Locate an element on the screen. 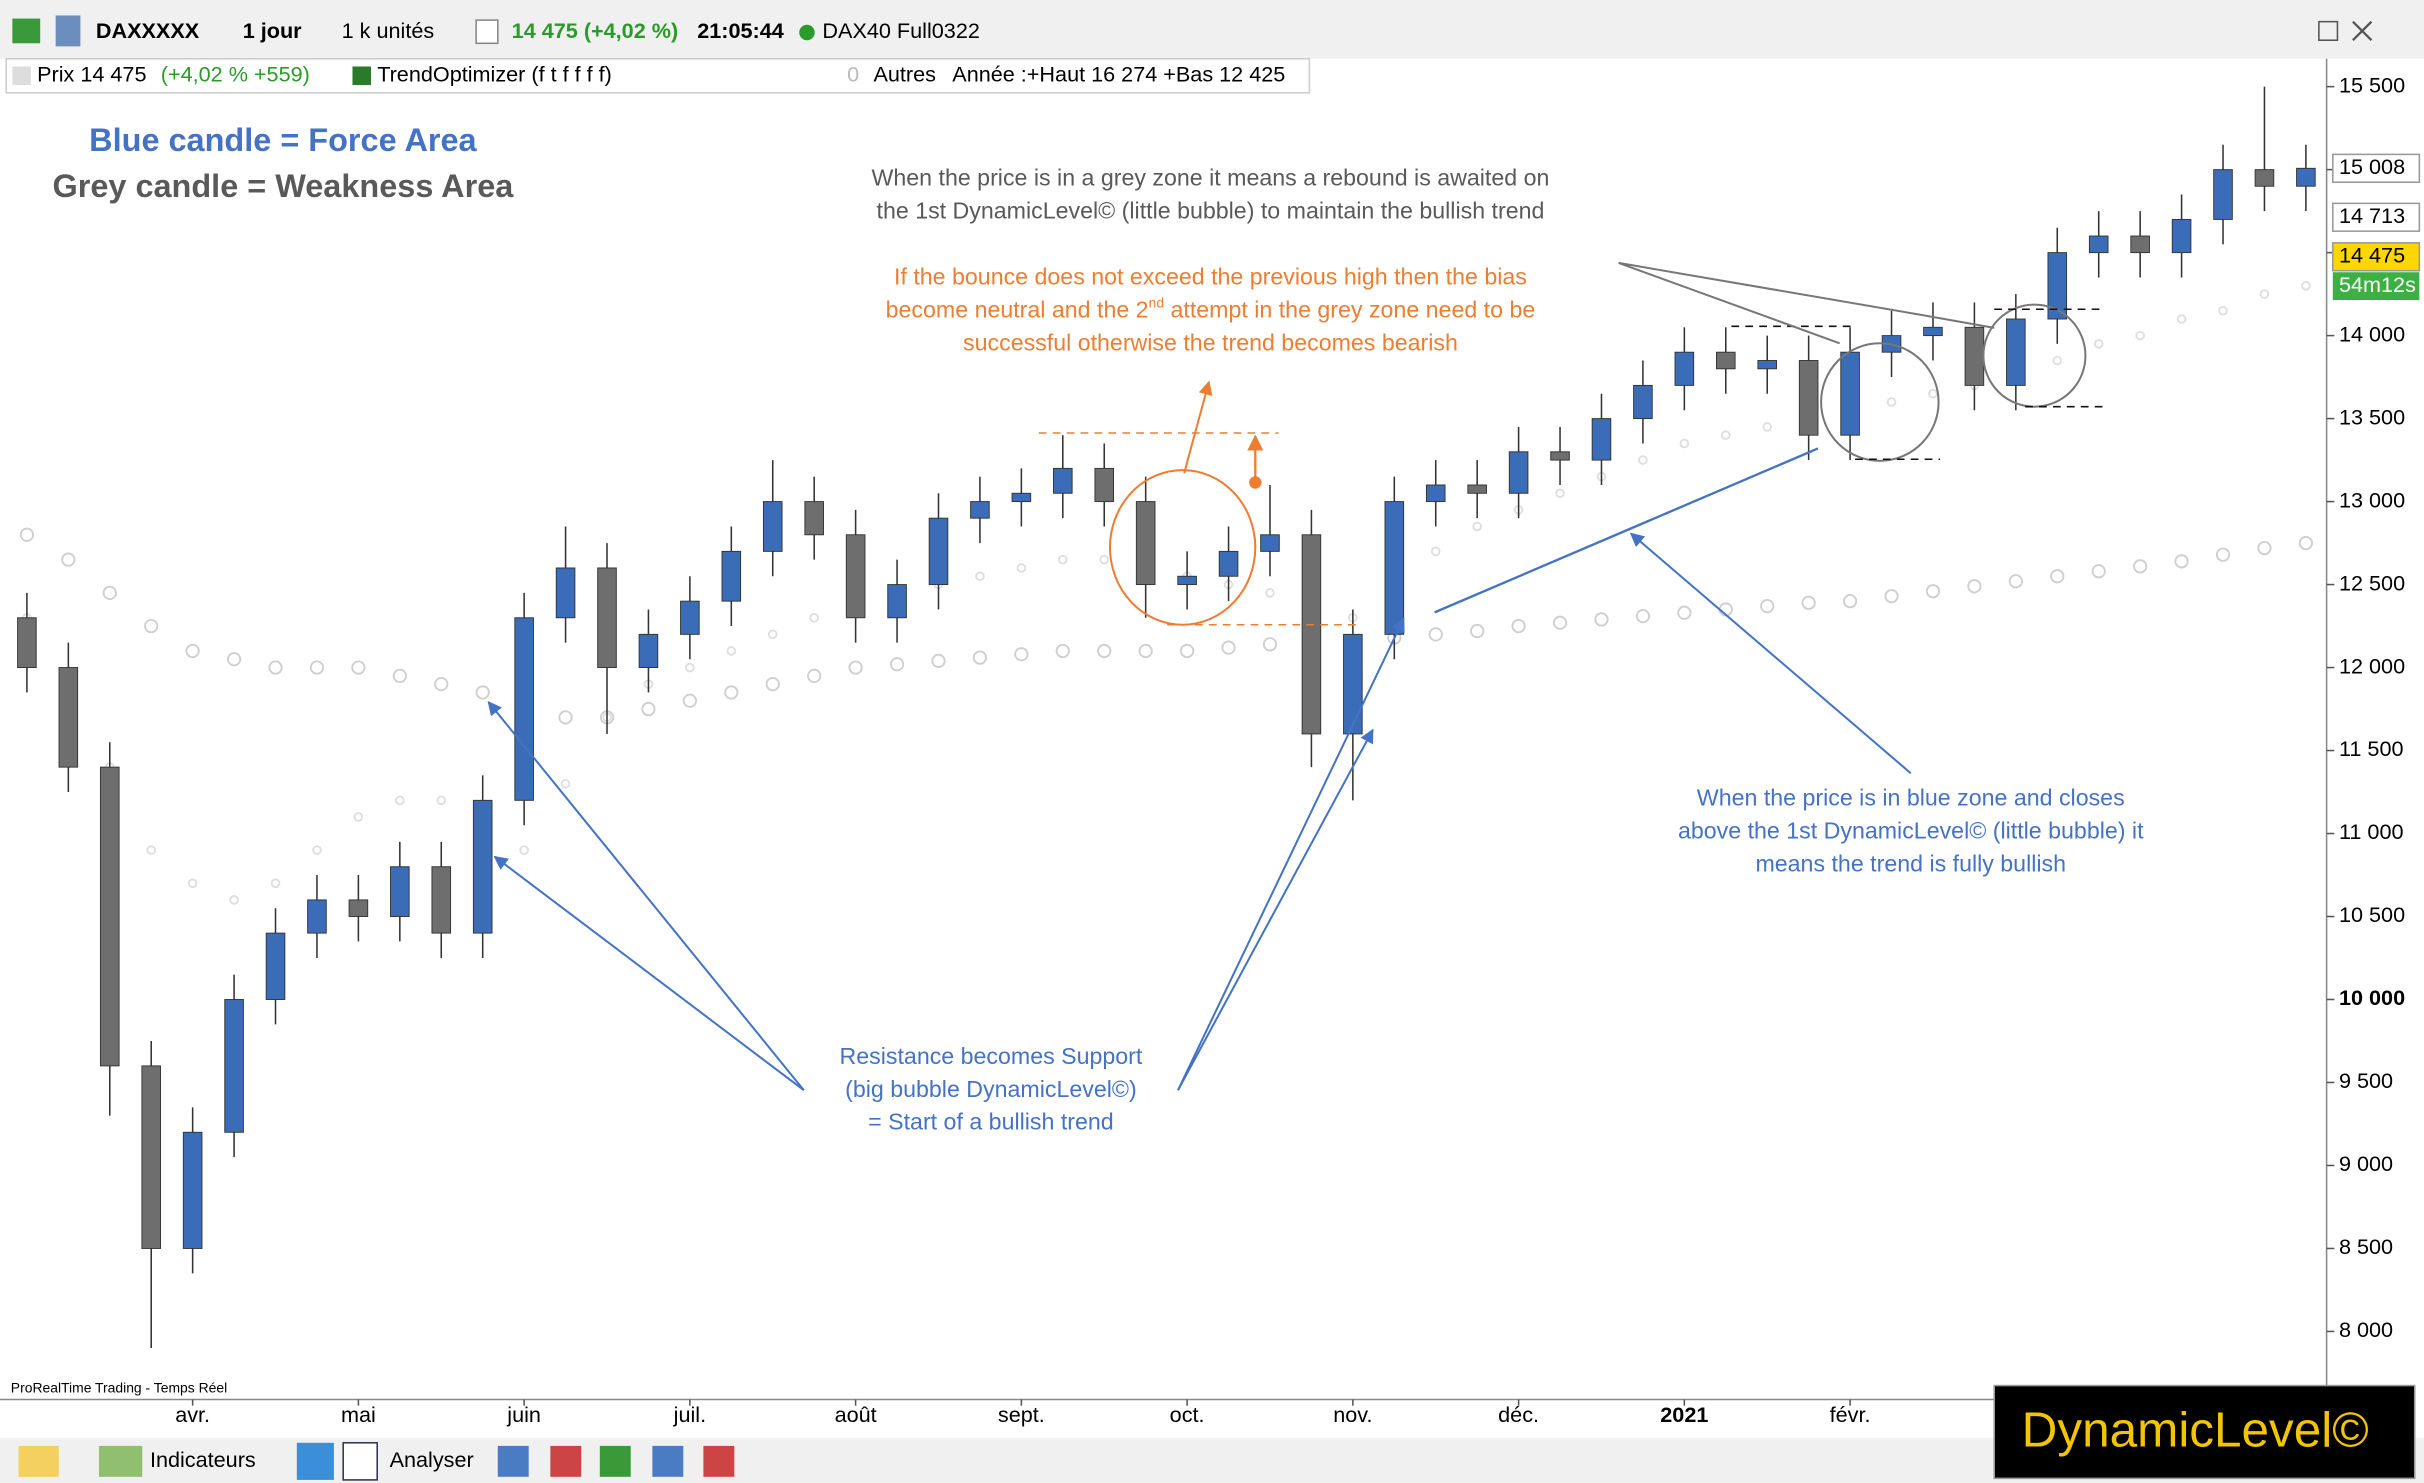  maximize is located at coordinates (2328, 30).